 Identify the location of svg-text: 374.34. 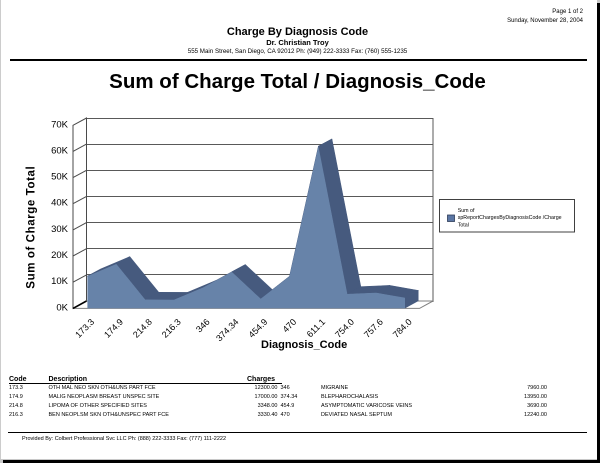
(227, 330).